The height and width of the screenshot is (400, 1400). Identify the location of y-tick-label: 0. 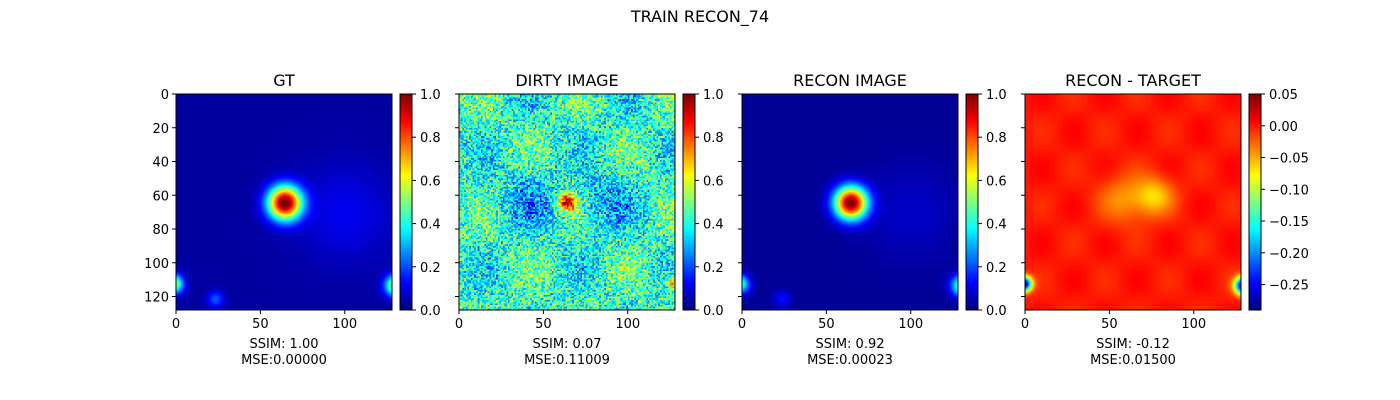
(165, 95).